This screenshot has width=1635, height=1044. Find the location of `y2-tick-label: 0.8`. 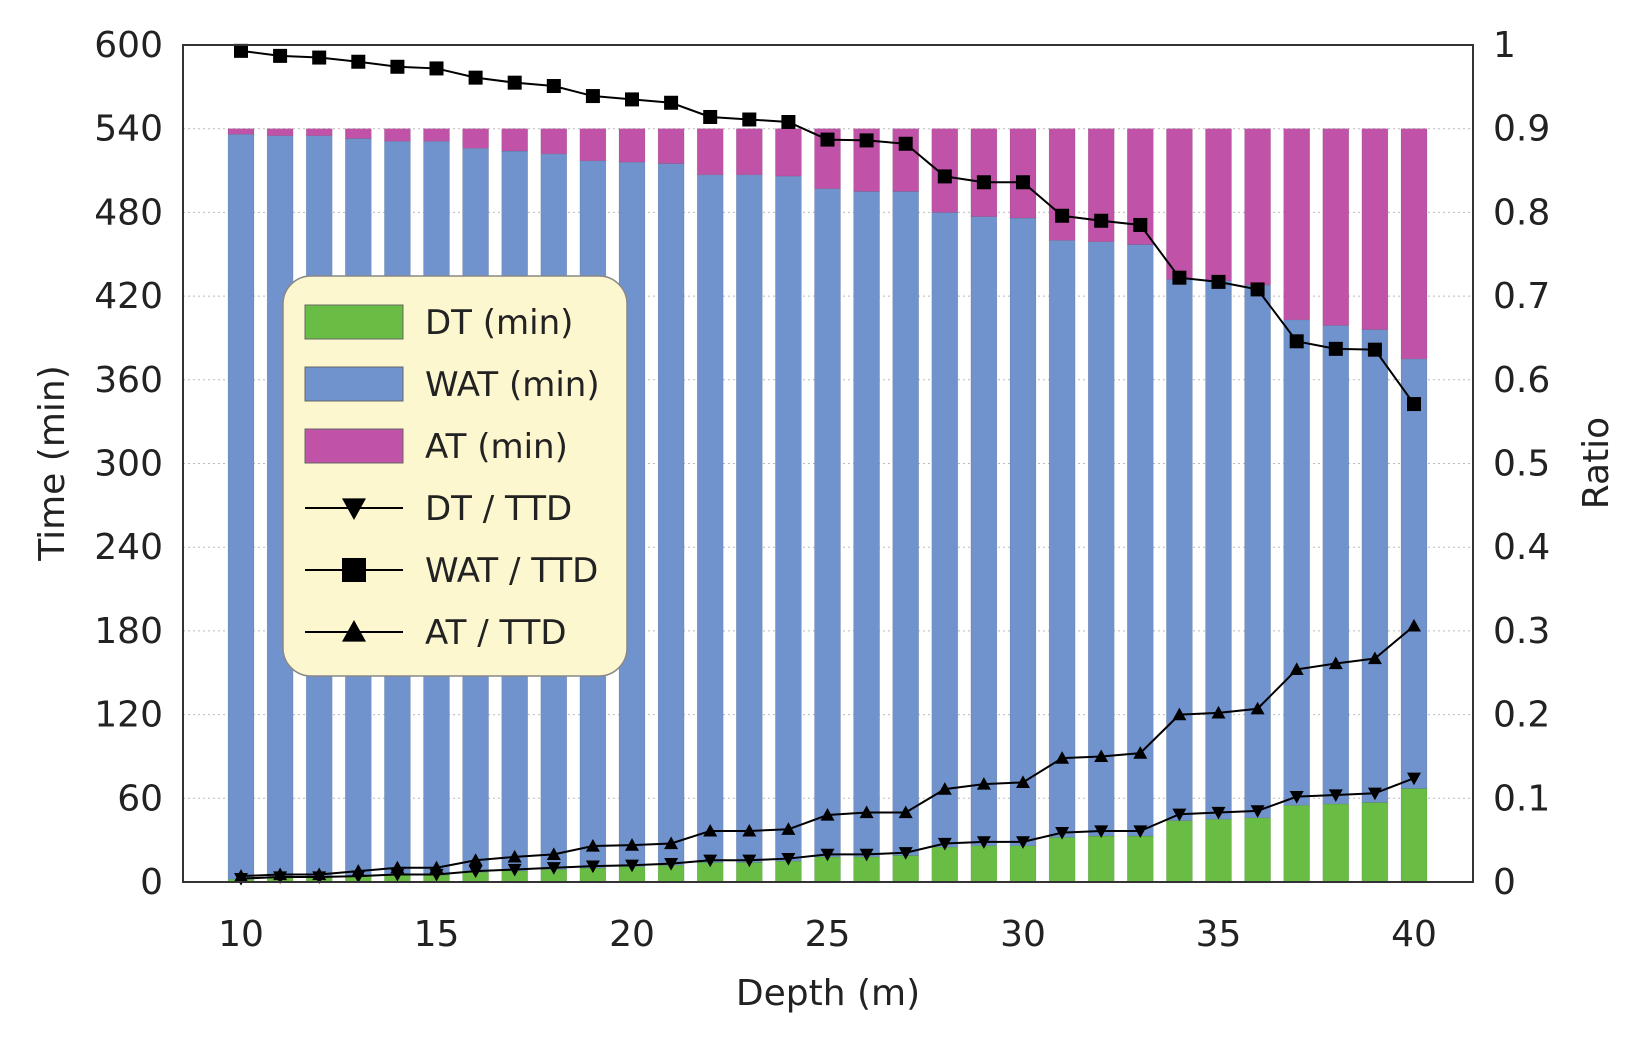

y2-tick-label: 0.8 is located at coordinates (1521, 212).